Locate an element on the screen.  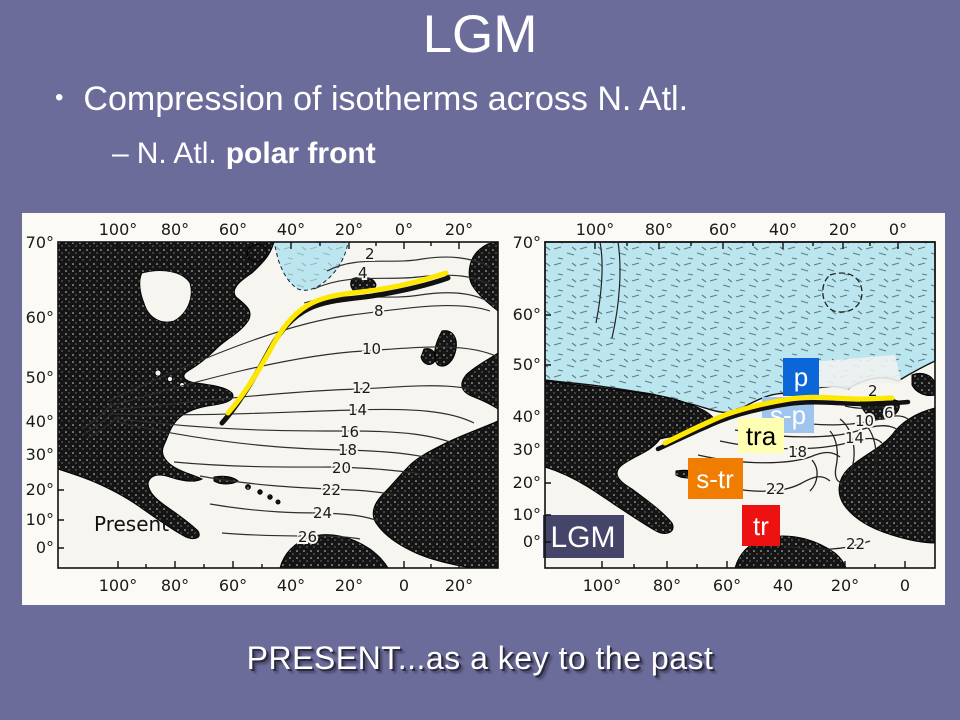
isotherm-label: 8 is located at coordinates (379, 311).